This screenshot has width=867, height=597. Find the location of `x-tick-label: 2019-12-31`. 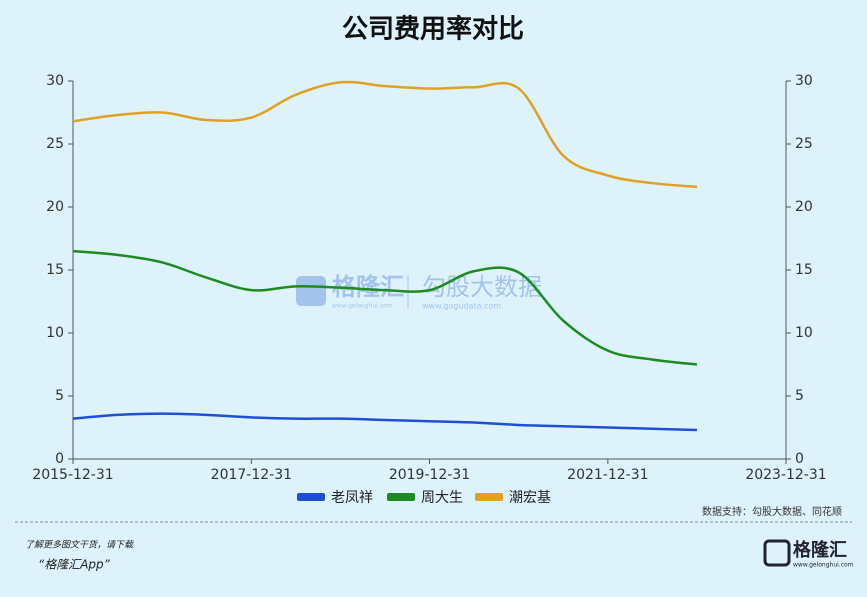

x-tick-label: 2019-12-31 is located at coordinates (429, 475).